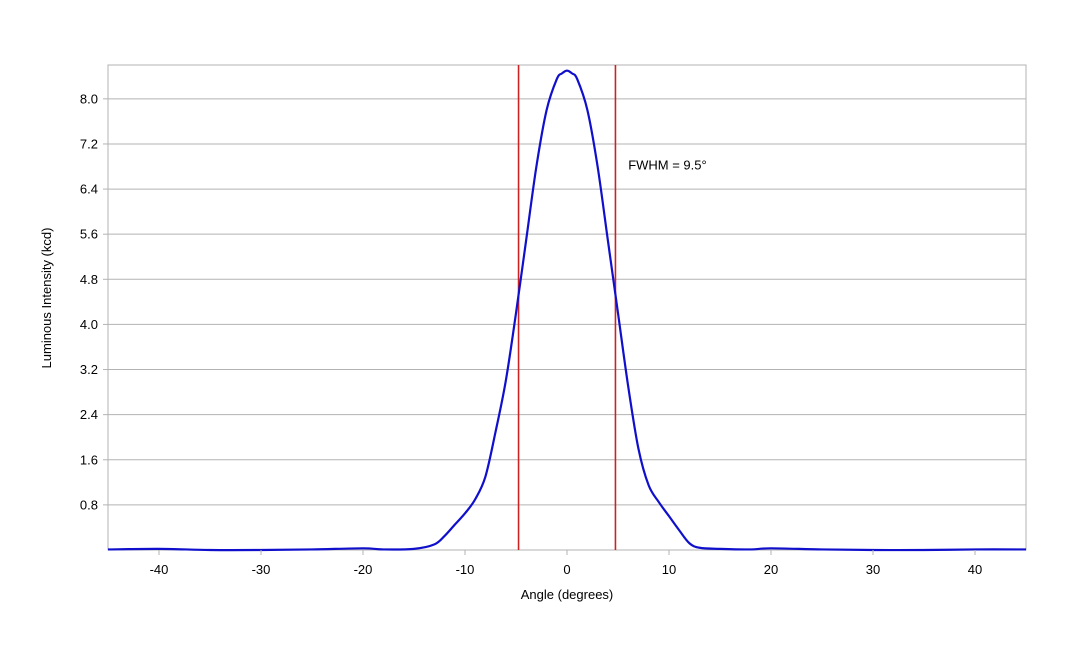 The image size is (1080, 648). Describe the element at coordinates (159, 569) in the screenshot. I see `x-tick-label: -40` at that location.